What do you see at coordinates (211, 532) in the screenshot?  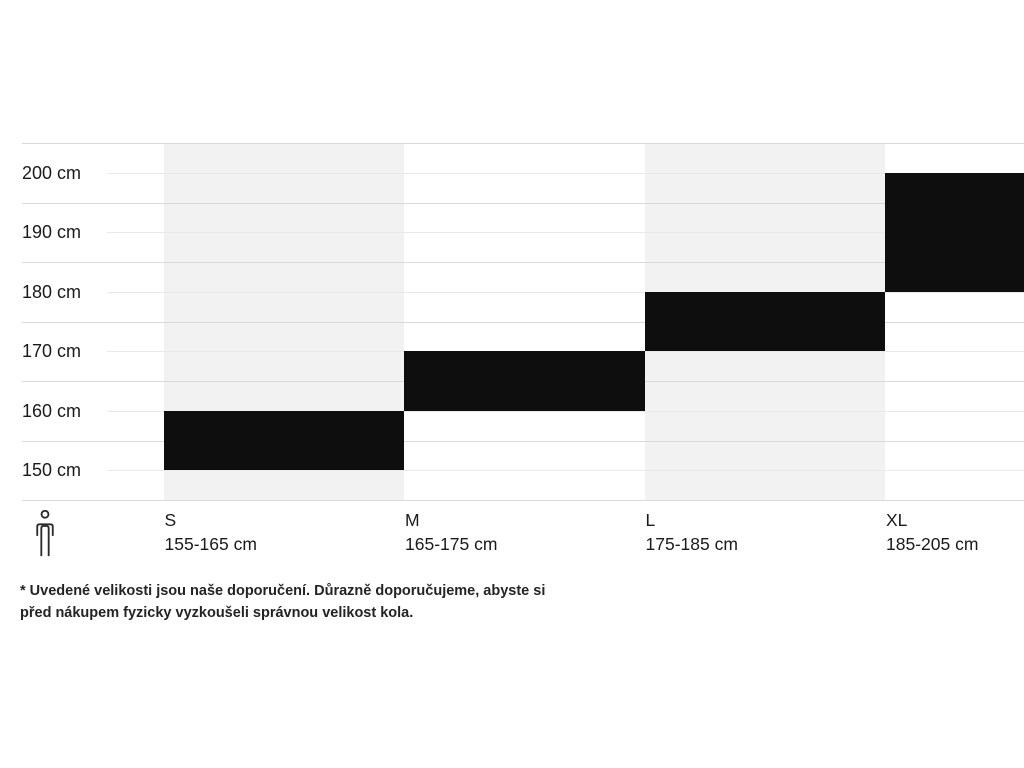 I see `size-label-s: S 155-165 cm` at bounding box center [211, 532].